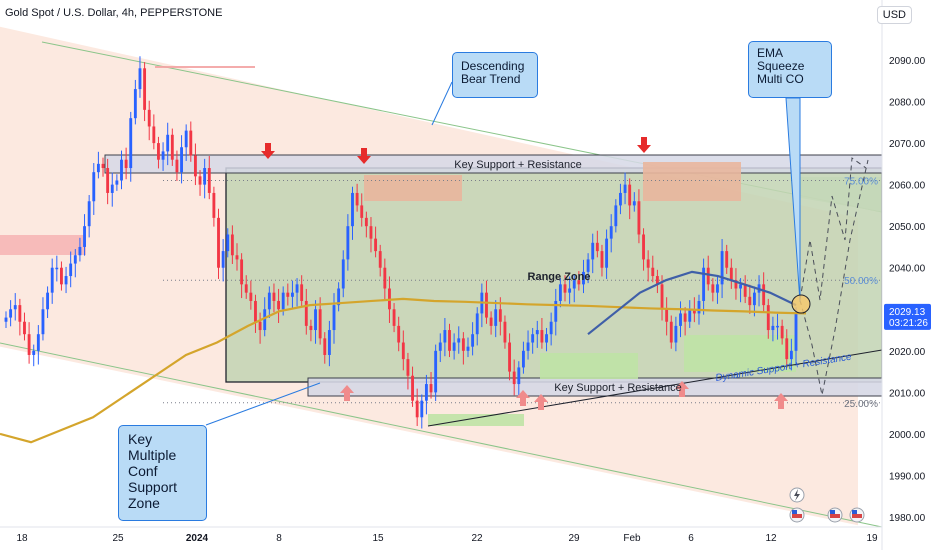  I want to click on us-flag-stripes, so click(857, 516).